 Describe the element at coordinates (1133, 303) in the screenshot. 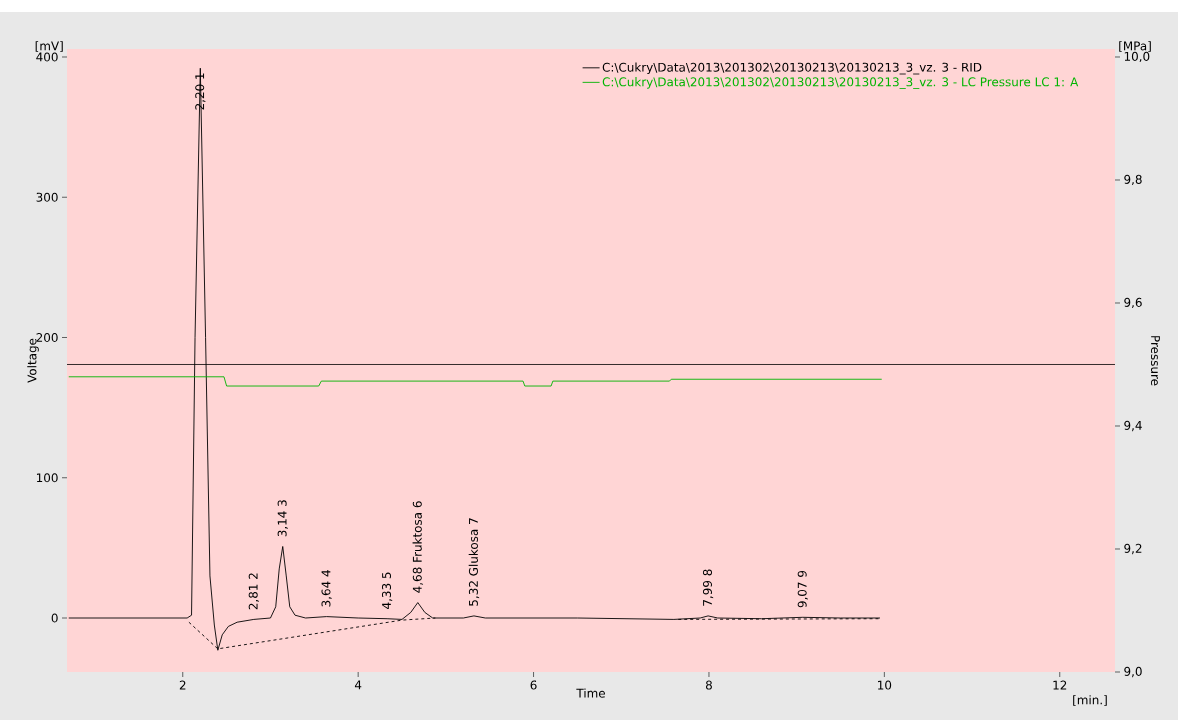

I see `y2-tick-label: 9,6` at that location.